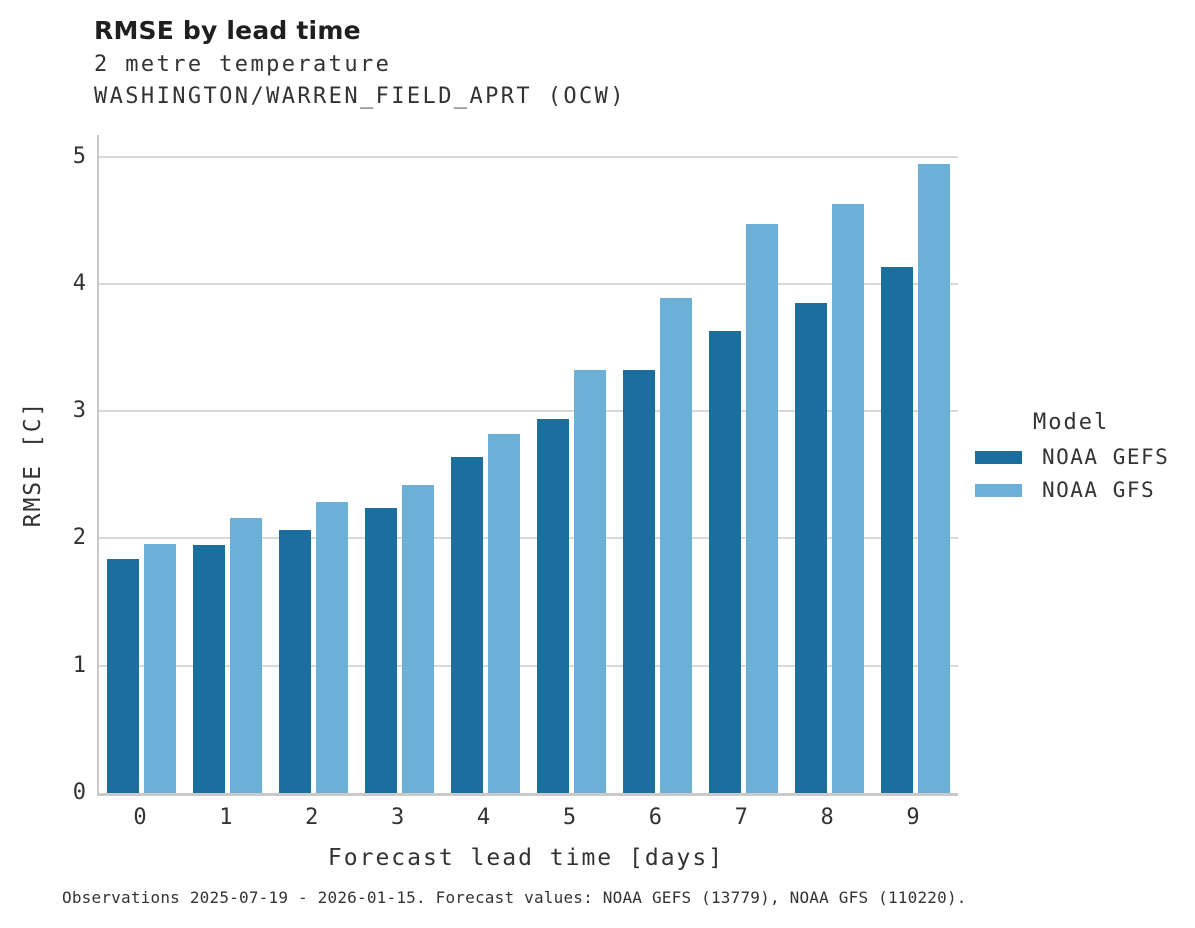 This screenshot has height=928, width=1195. Describe the element at coordinates (741, 817) in the screenshot. I see `x-tick-label-7: 7` at that location.